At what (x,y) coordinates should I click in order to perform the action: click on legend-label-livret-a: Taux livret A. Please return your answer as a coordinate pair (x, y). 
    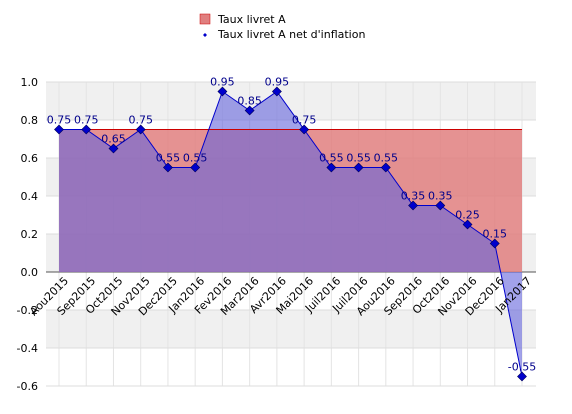
    Looking at the image, I should click on (251, 19).